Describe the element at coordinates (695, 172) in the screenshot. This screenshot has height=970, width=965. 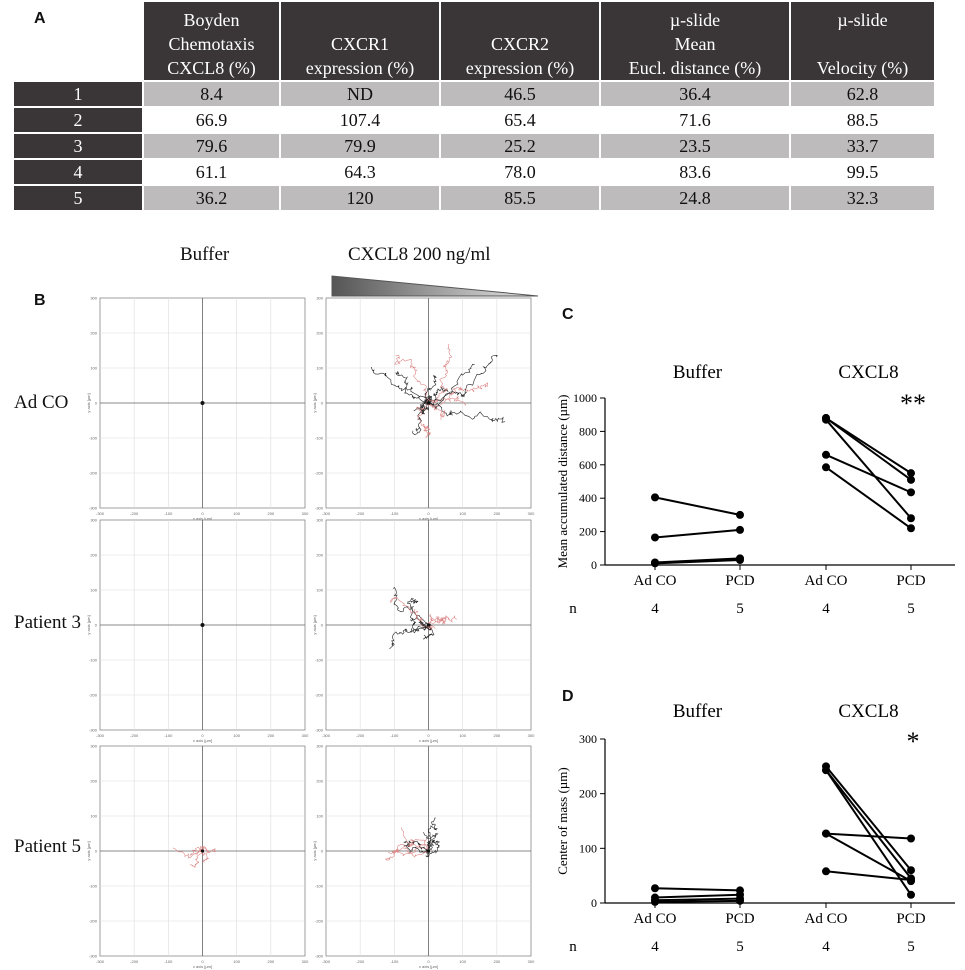
I see `table-cell: 83.6` at that location.